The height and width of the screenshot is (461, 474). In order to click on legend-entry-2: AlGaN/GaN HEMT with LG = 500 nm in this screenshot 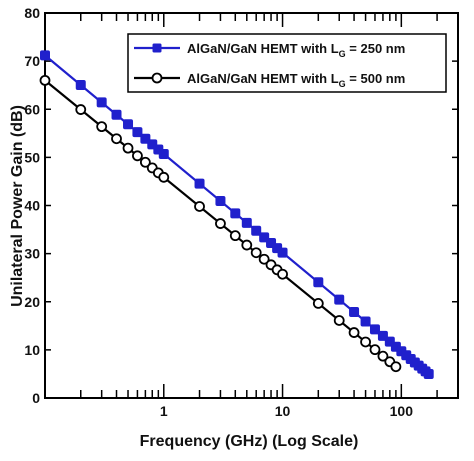, I will do `click(269, 80)`.